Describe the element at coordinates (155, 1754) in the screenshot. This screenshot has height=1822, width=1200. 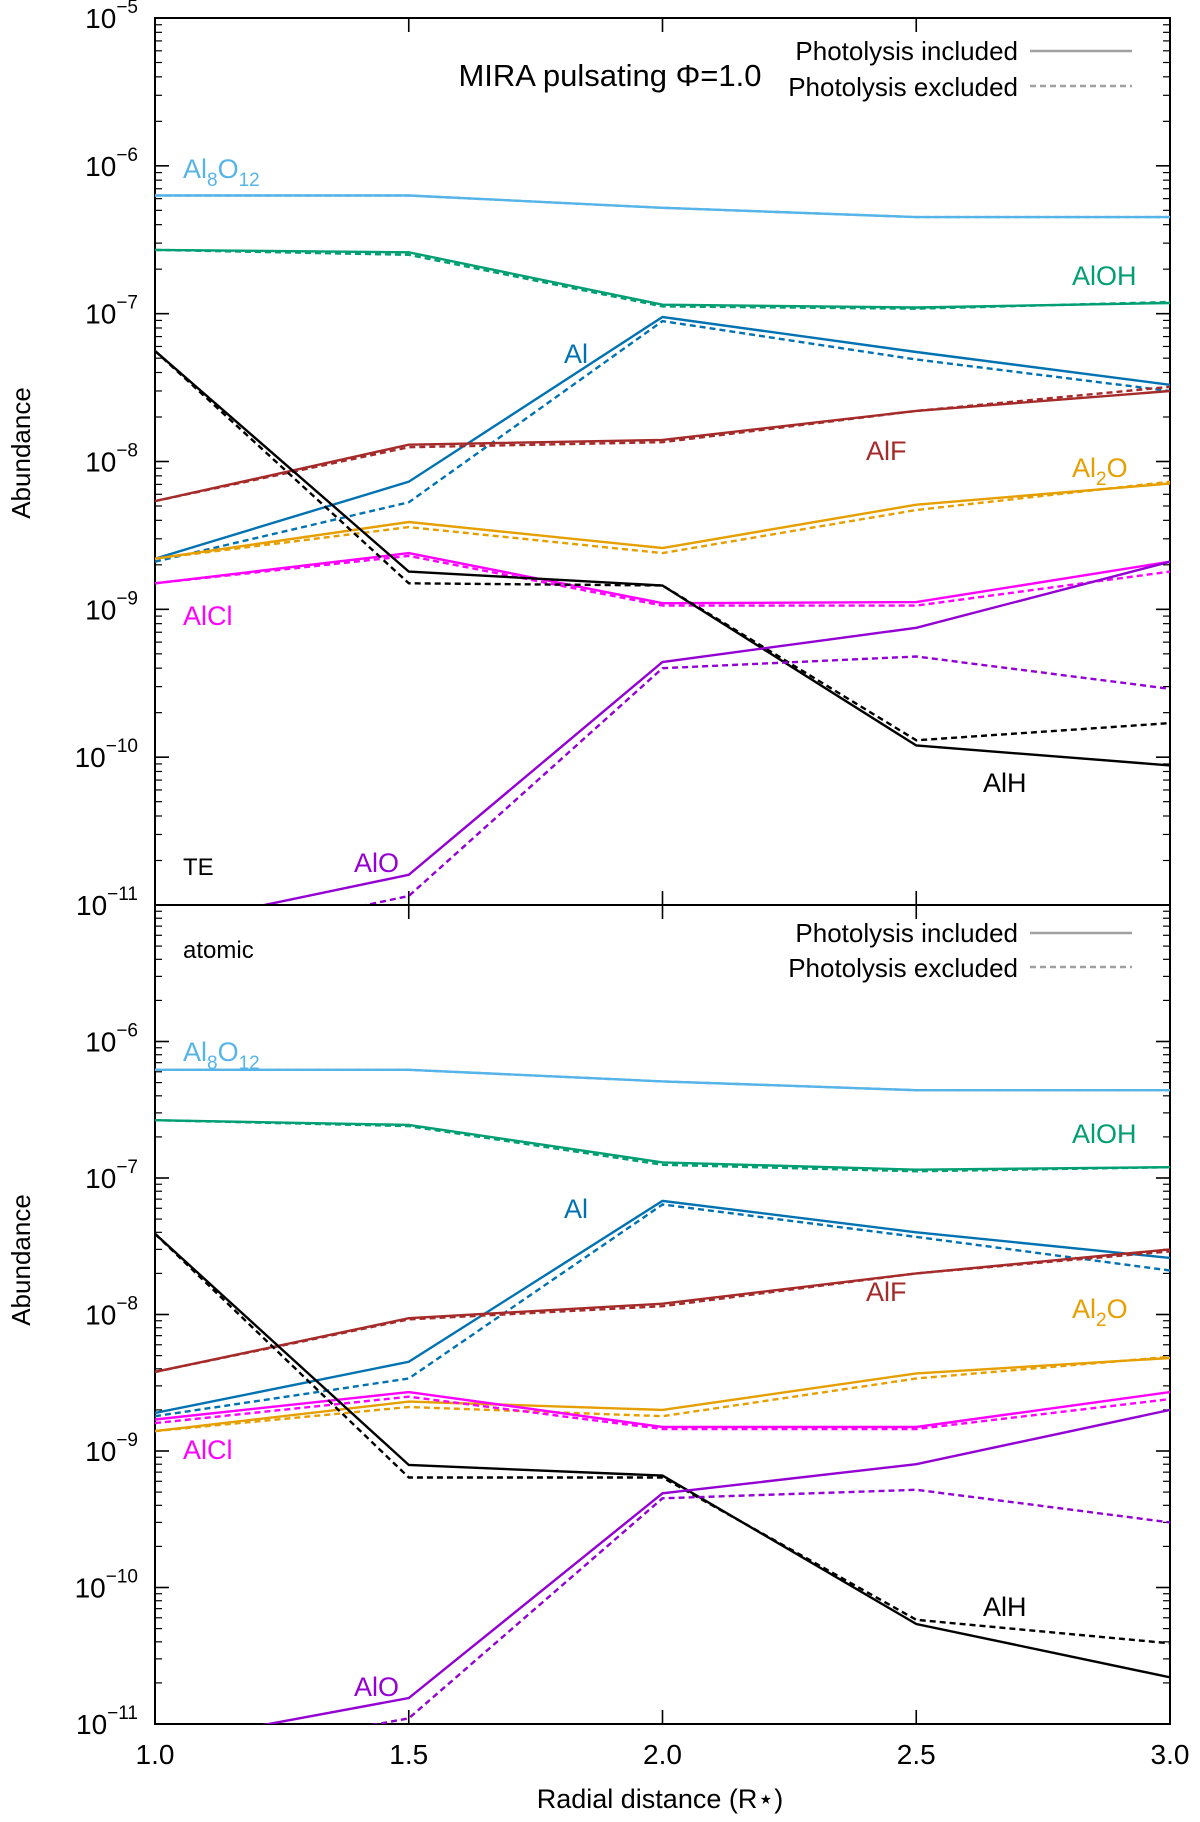
I see `x-tick-label: 1.0` at that location.